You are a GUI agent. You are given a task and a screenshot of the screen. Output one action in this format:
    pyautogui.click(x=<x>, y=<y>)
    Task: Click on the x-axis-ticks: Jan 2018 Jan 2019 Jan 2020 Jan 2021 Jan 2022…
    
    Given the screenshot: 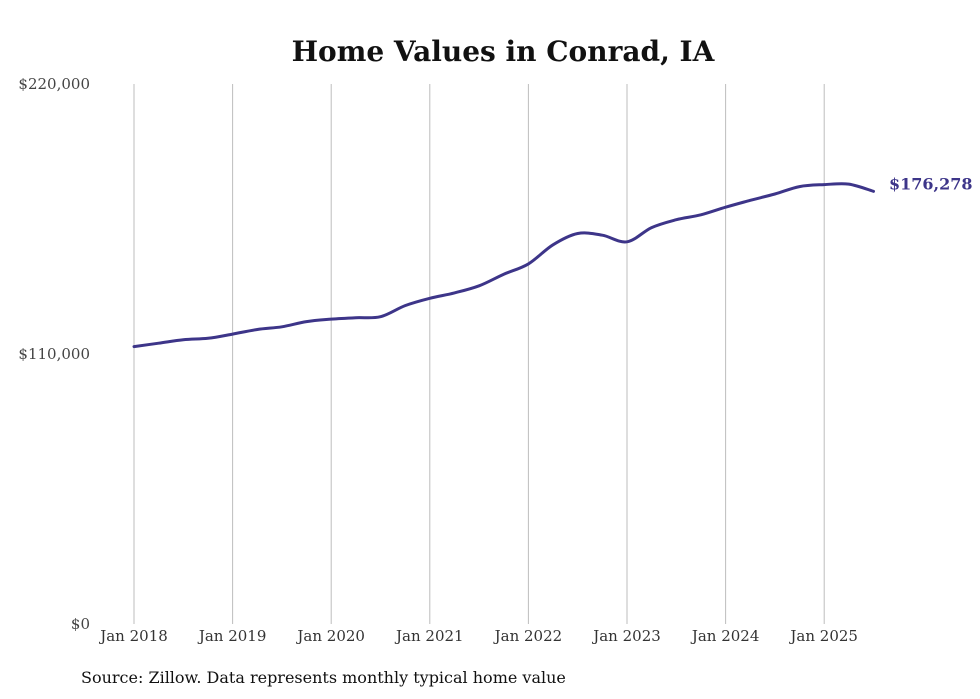 What is the action you would take?
    pyautogui.click(x=478, y=636)
    